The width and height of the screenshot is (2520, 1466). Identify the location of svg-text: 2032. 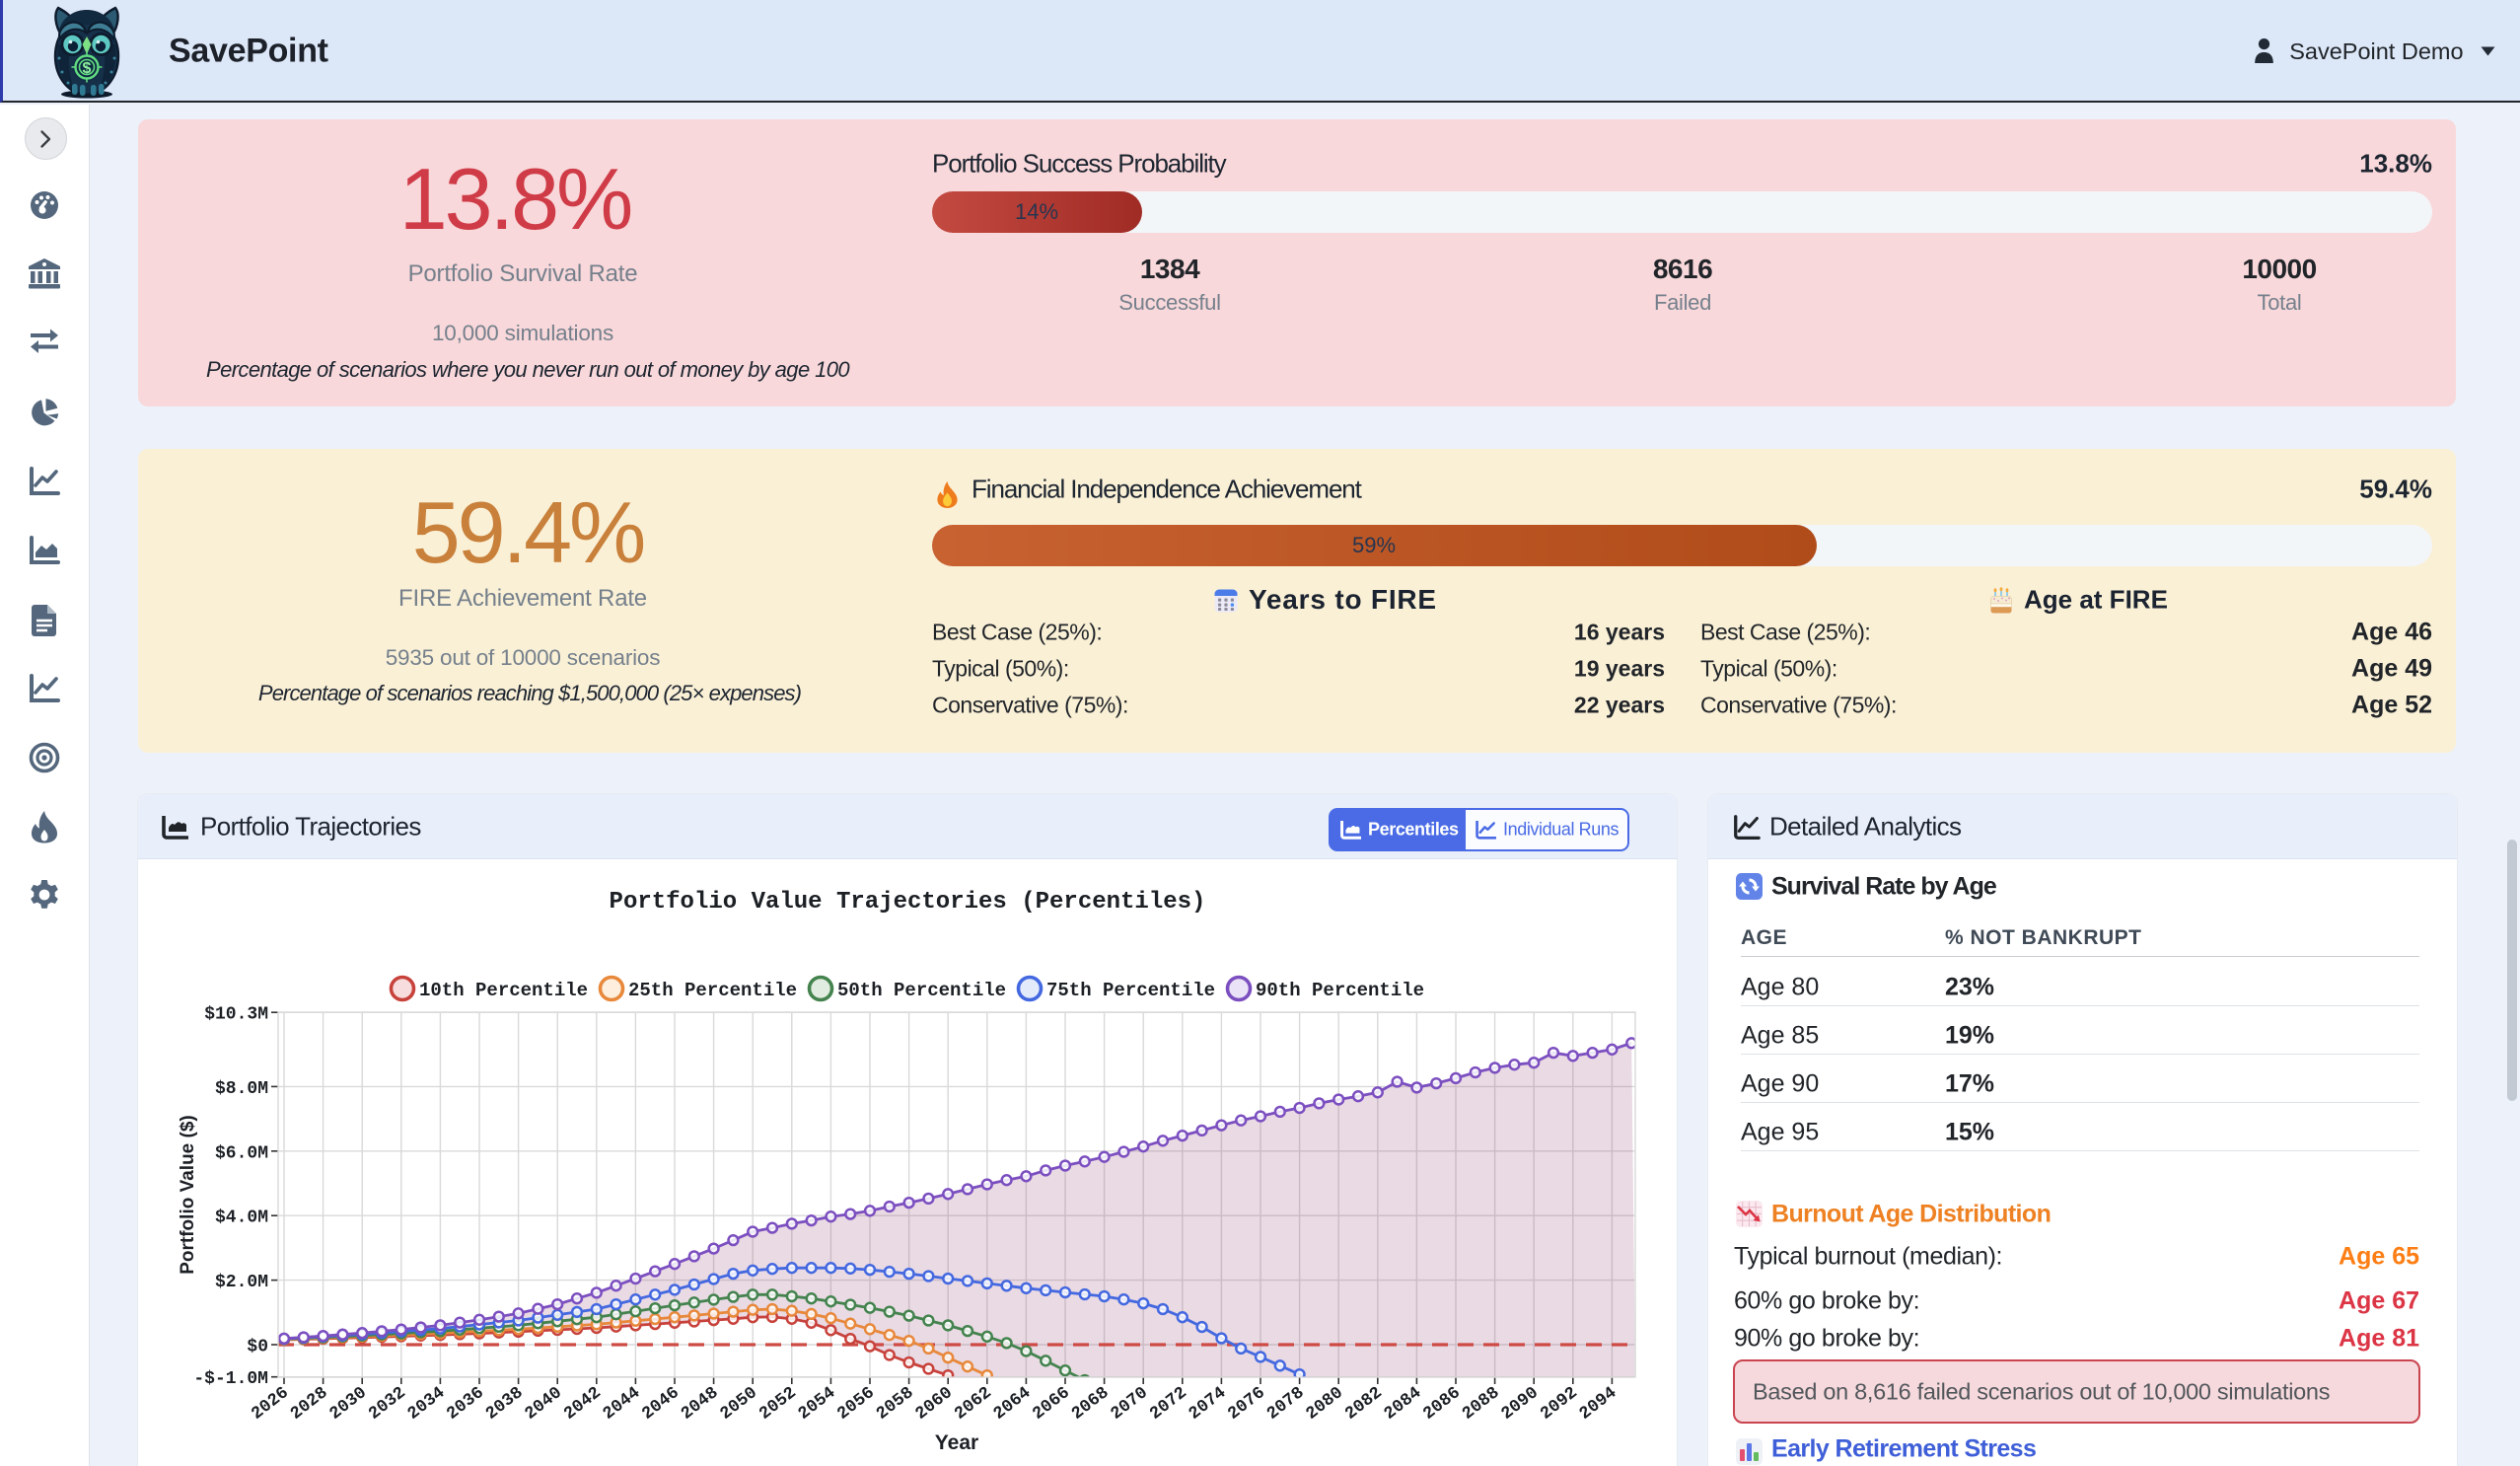
(387, 1404).